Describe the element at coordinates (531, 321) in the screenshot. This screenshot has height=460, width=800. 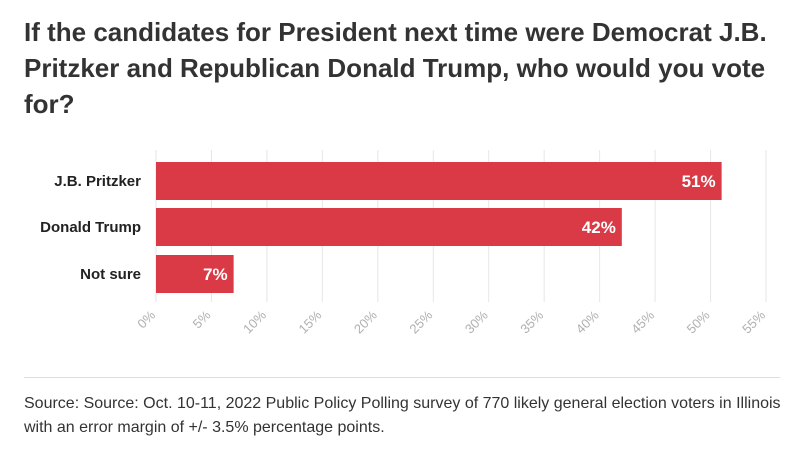
I see `x-tick-label: 35%` at that location.